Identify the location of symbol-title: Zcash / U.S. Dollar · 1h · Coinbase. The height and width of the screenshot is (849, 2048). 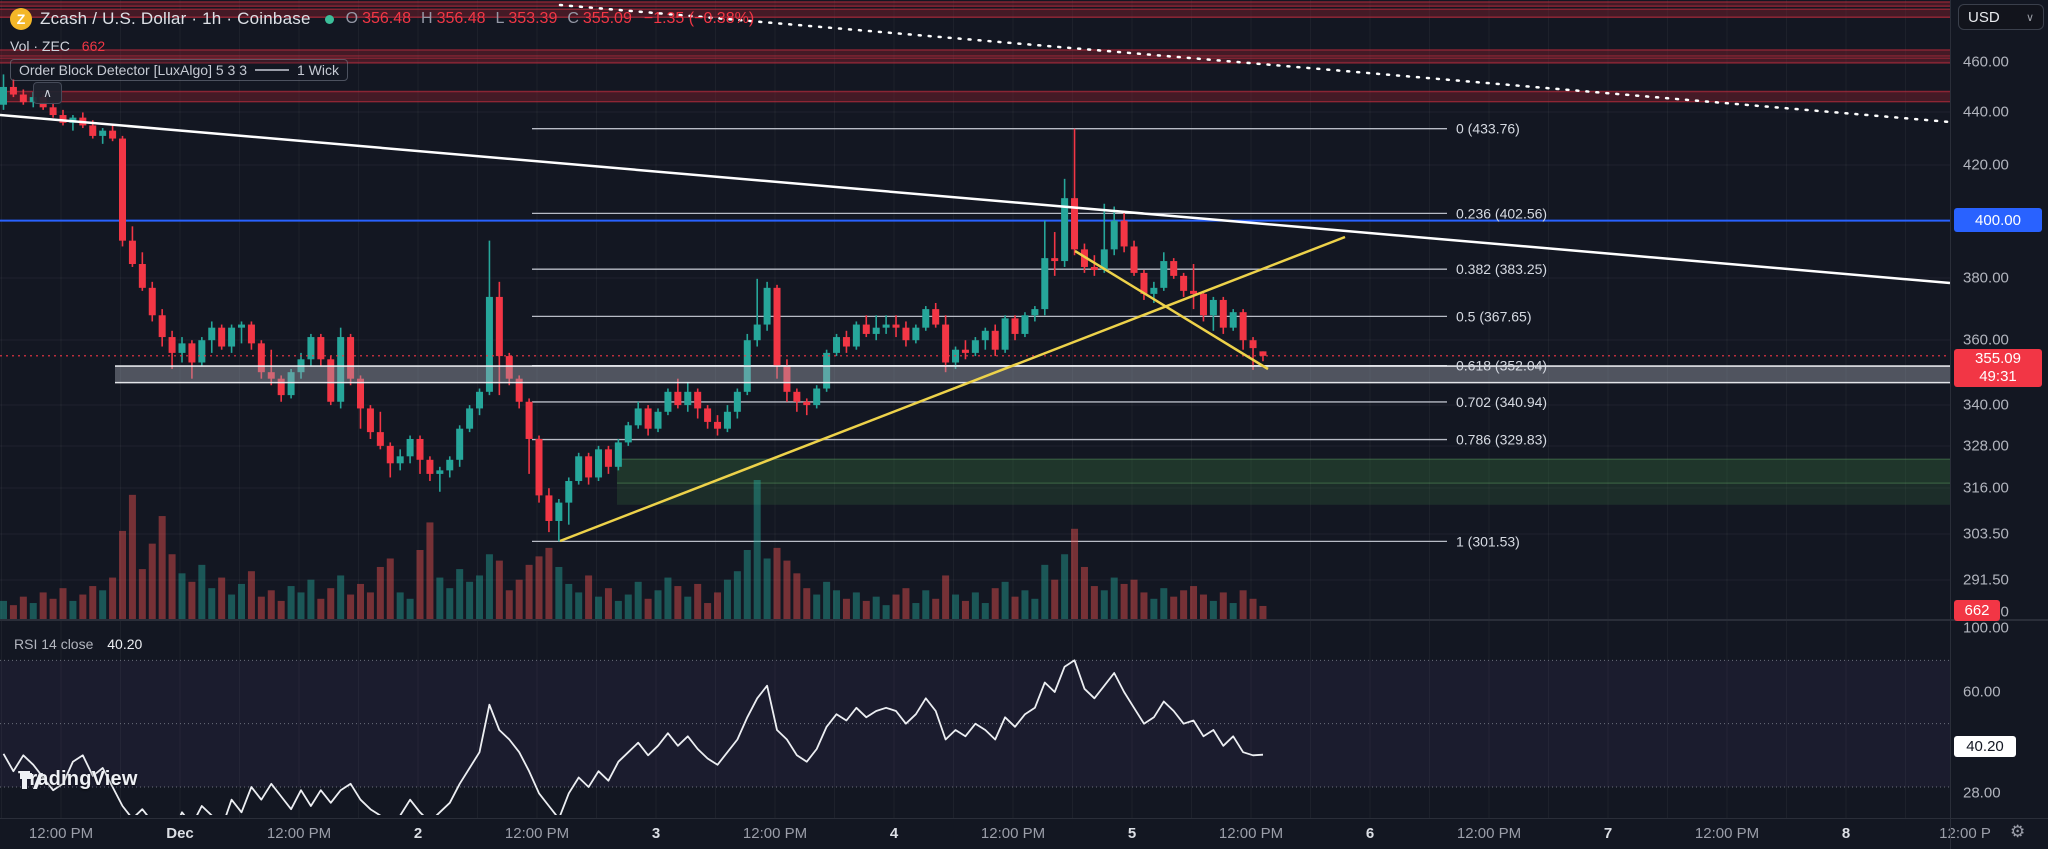
(175, 18).